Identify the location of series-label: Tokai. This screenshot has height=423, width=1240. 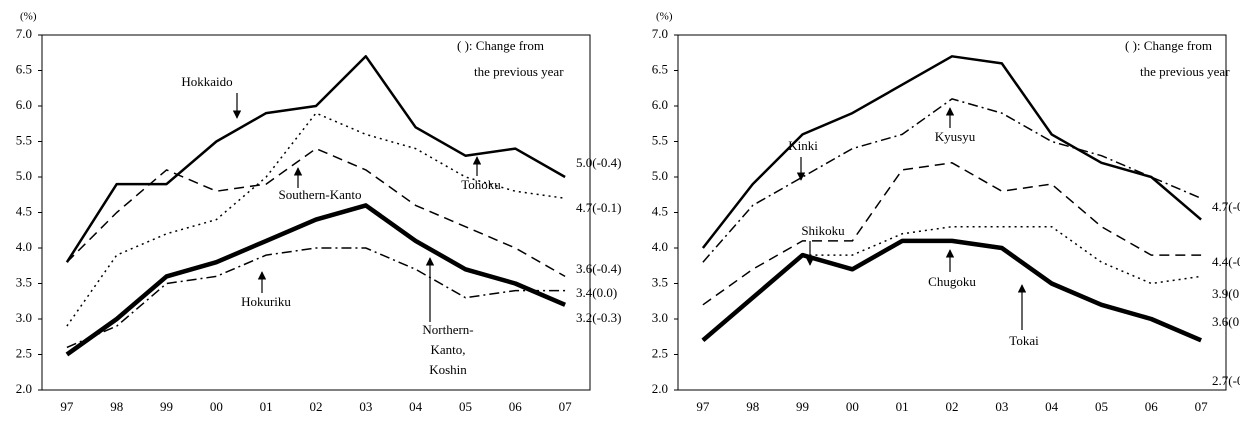
(1024, 340).